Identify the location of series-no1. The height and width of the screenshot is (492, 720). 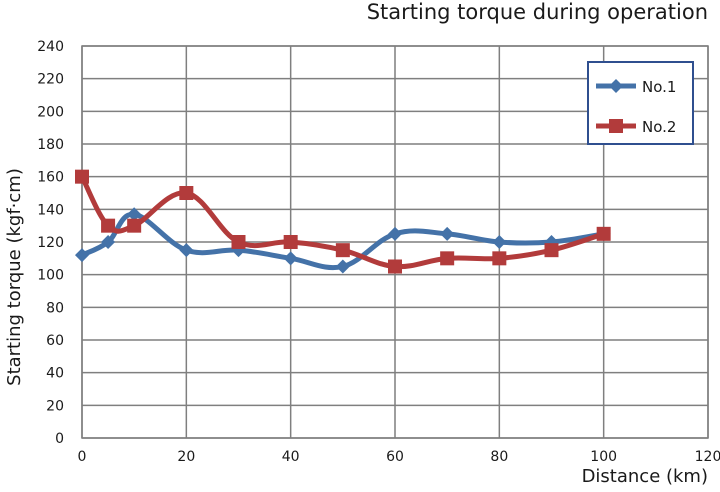
(343, 240).